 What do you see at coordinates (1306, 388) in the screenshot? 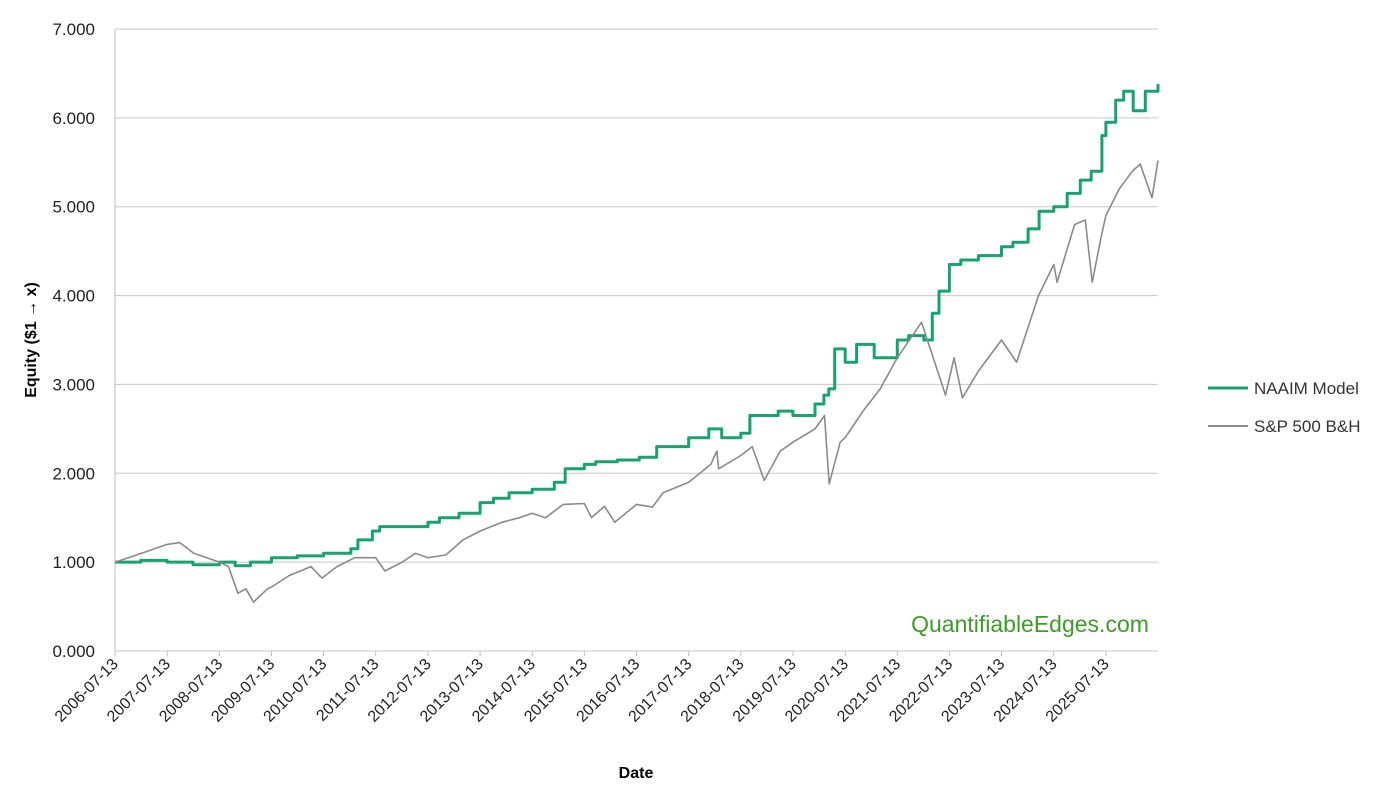
I see `legend-label-naaim: NAAIM Model` at bounding box center [1306, 388].